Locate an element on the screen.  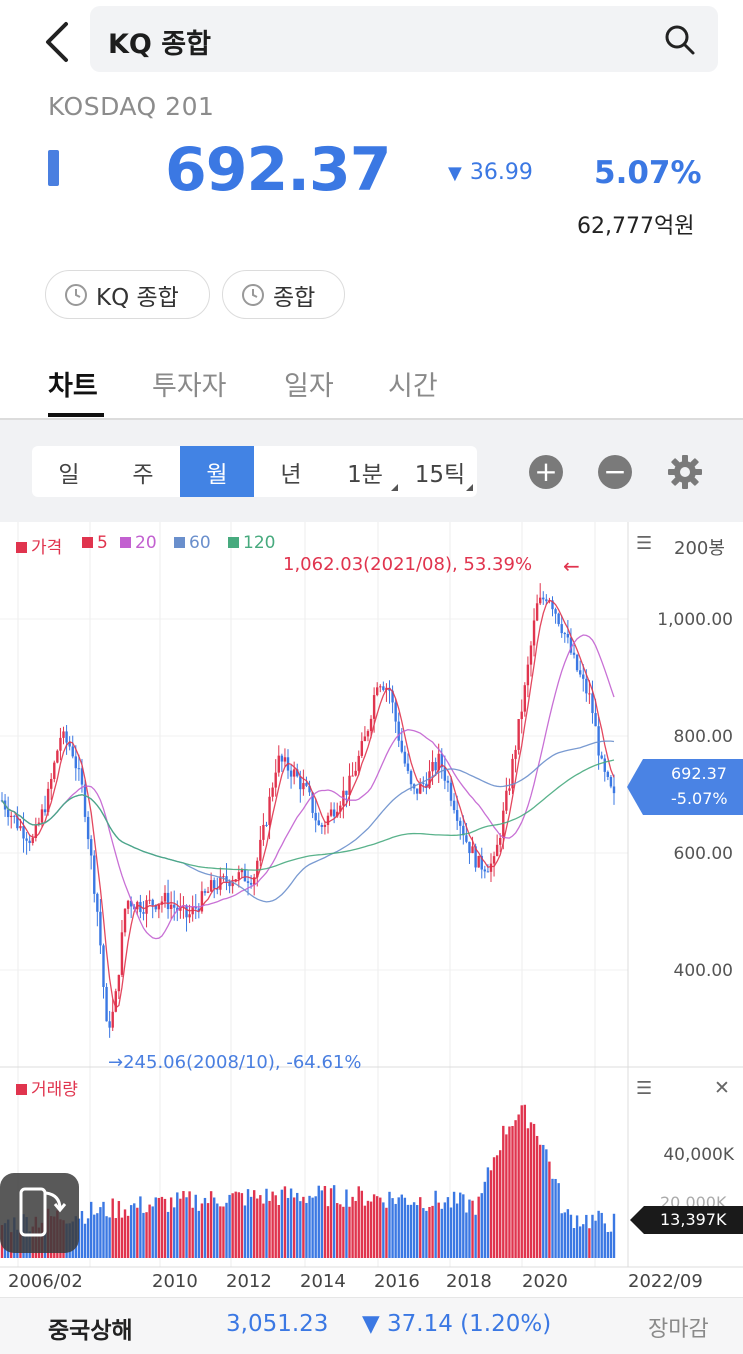
tab-time: 시간 is located at coordinates (413, 386).